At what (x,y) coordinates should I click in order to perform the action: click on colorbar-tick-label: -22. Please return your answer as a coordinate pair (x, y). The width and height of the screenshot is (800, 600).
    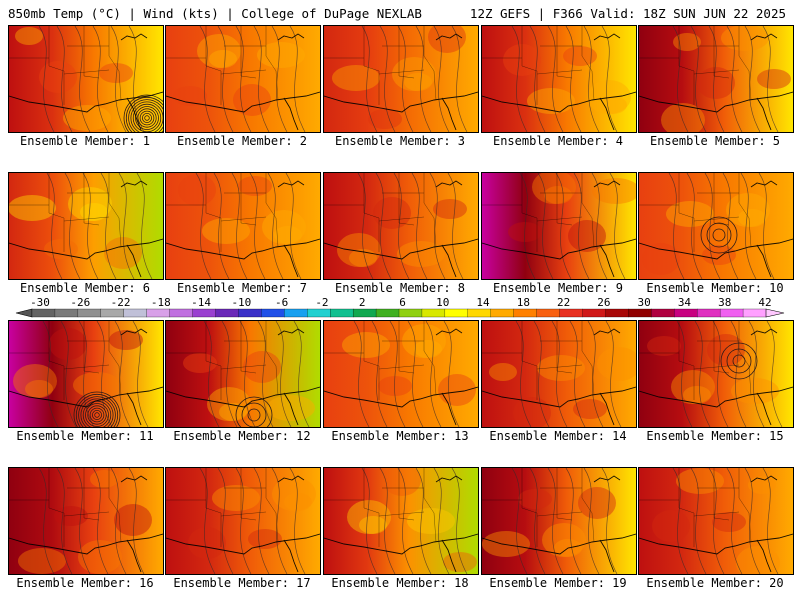
    Looking at the image, I should click on (121, 302).